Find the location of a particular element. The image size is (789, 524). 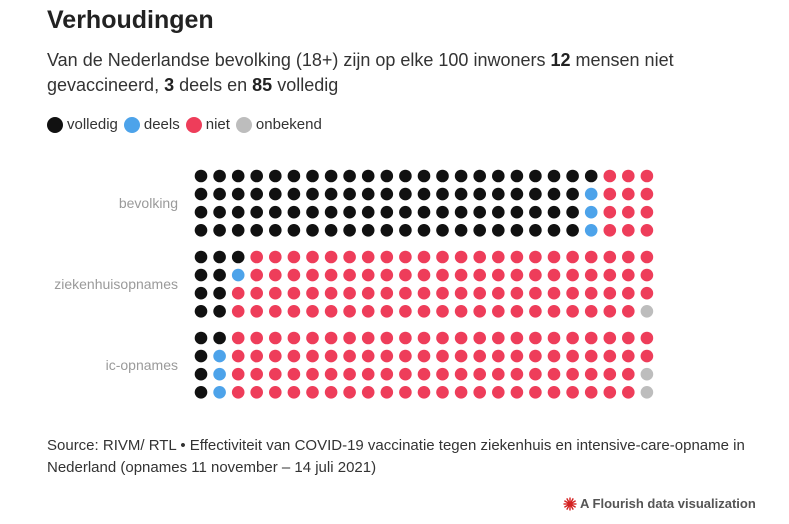

legend-item-deels: deels is located at coordinates (151, 124).